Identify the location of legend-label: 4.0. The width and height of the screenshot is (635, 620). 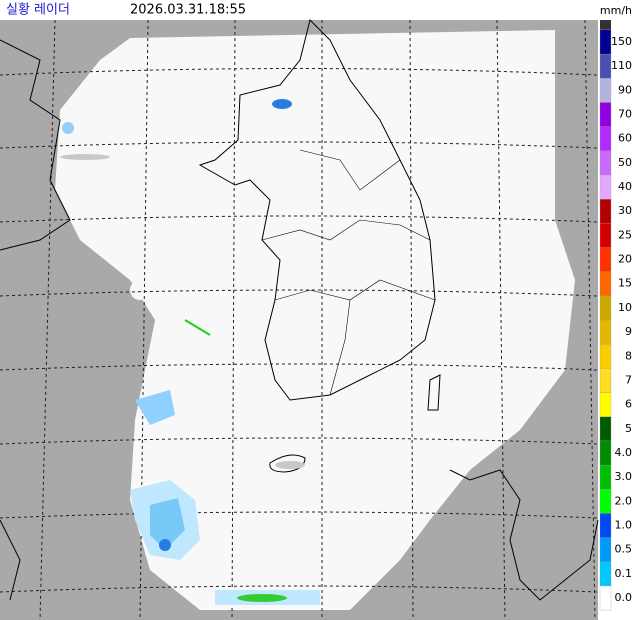
(624, 452).